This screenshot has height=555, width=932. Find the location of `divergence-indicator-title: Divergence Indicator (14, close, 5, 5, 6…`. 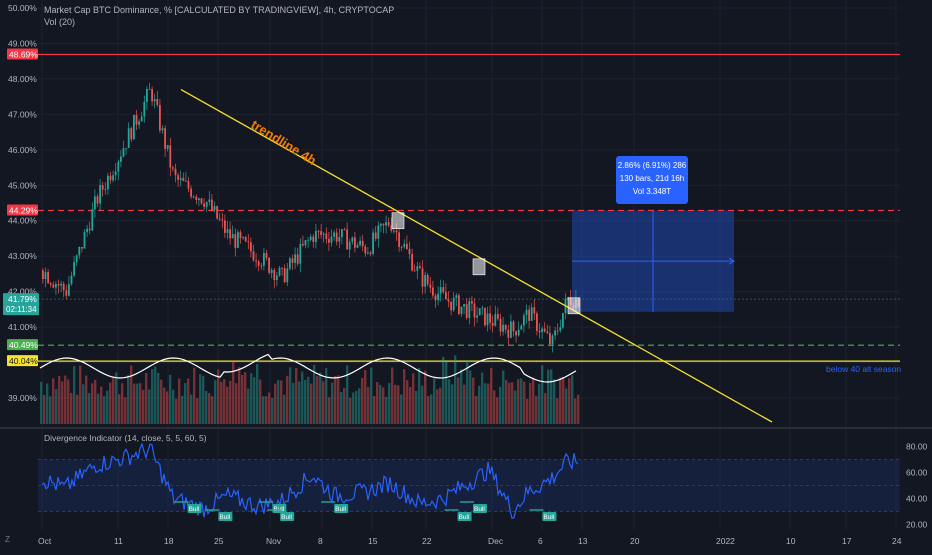

divergence-indicator-title: Divergence Indicator (14, close, 5, 5, 6… is located at coordinates (125, 438).